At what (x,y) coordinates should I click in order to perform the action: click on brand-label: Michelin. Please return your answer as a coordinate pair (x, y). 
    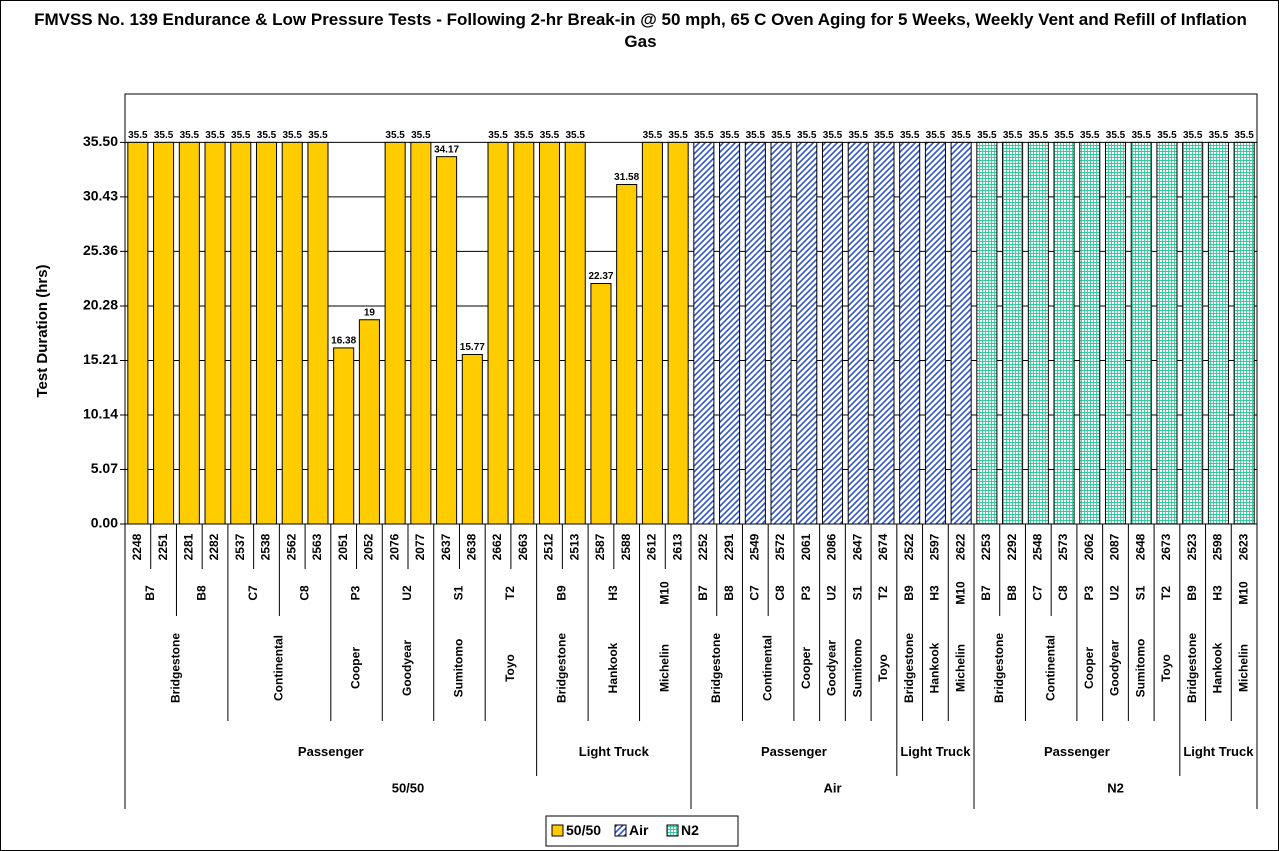
    Looking at the image, I should click on (960, 668).